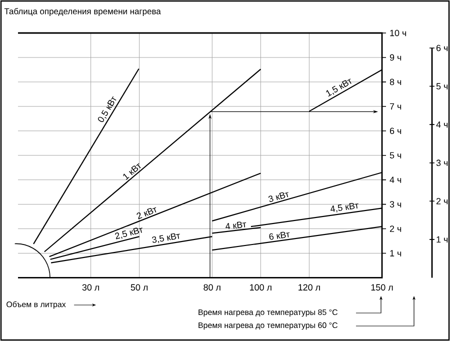  What do you see at coordinates (396, 253) in the screenshot?
I see `y-tick-label: 1 ч` at bounding box center [396, 253].